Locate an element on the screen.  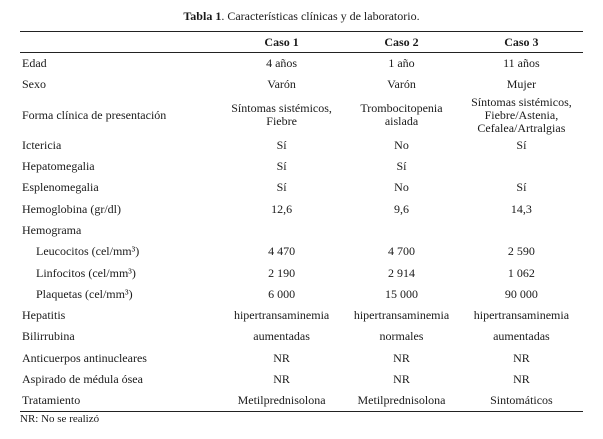
cell-caso-1: 4 470 is located at coordinates (282, 251).